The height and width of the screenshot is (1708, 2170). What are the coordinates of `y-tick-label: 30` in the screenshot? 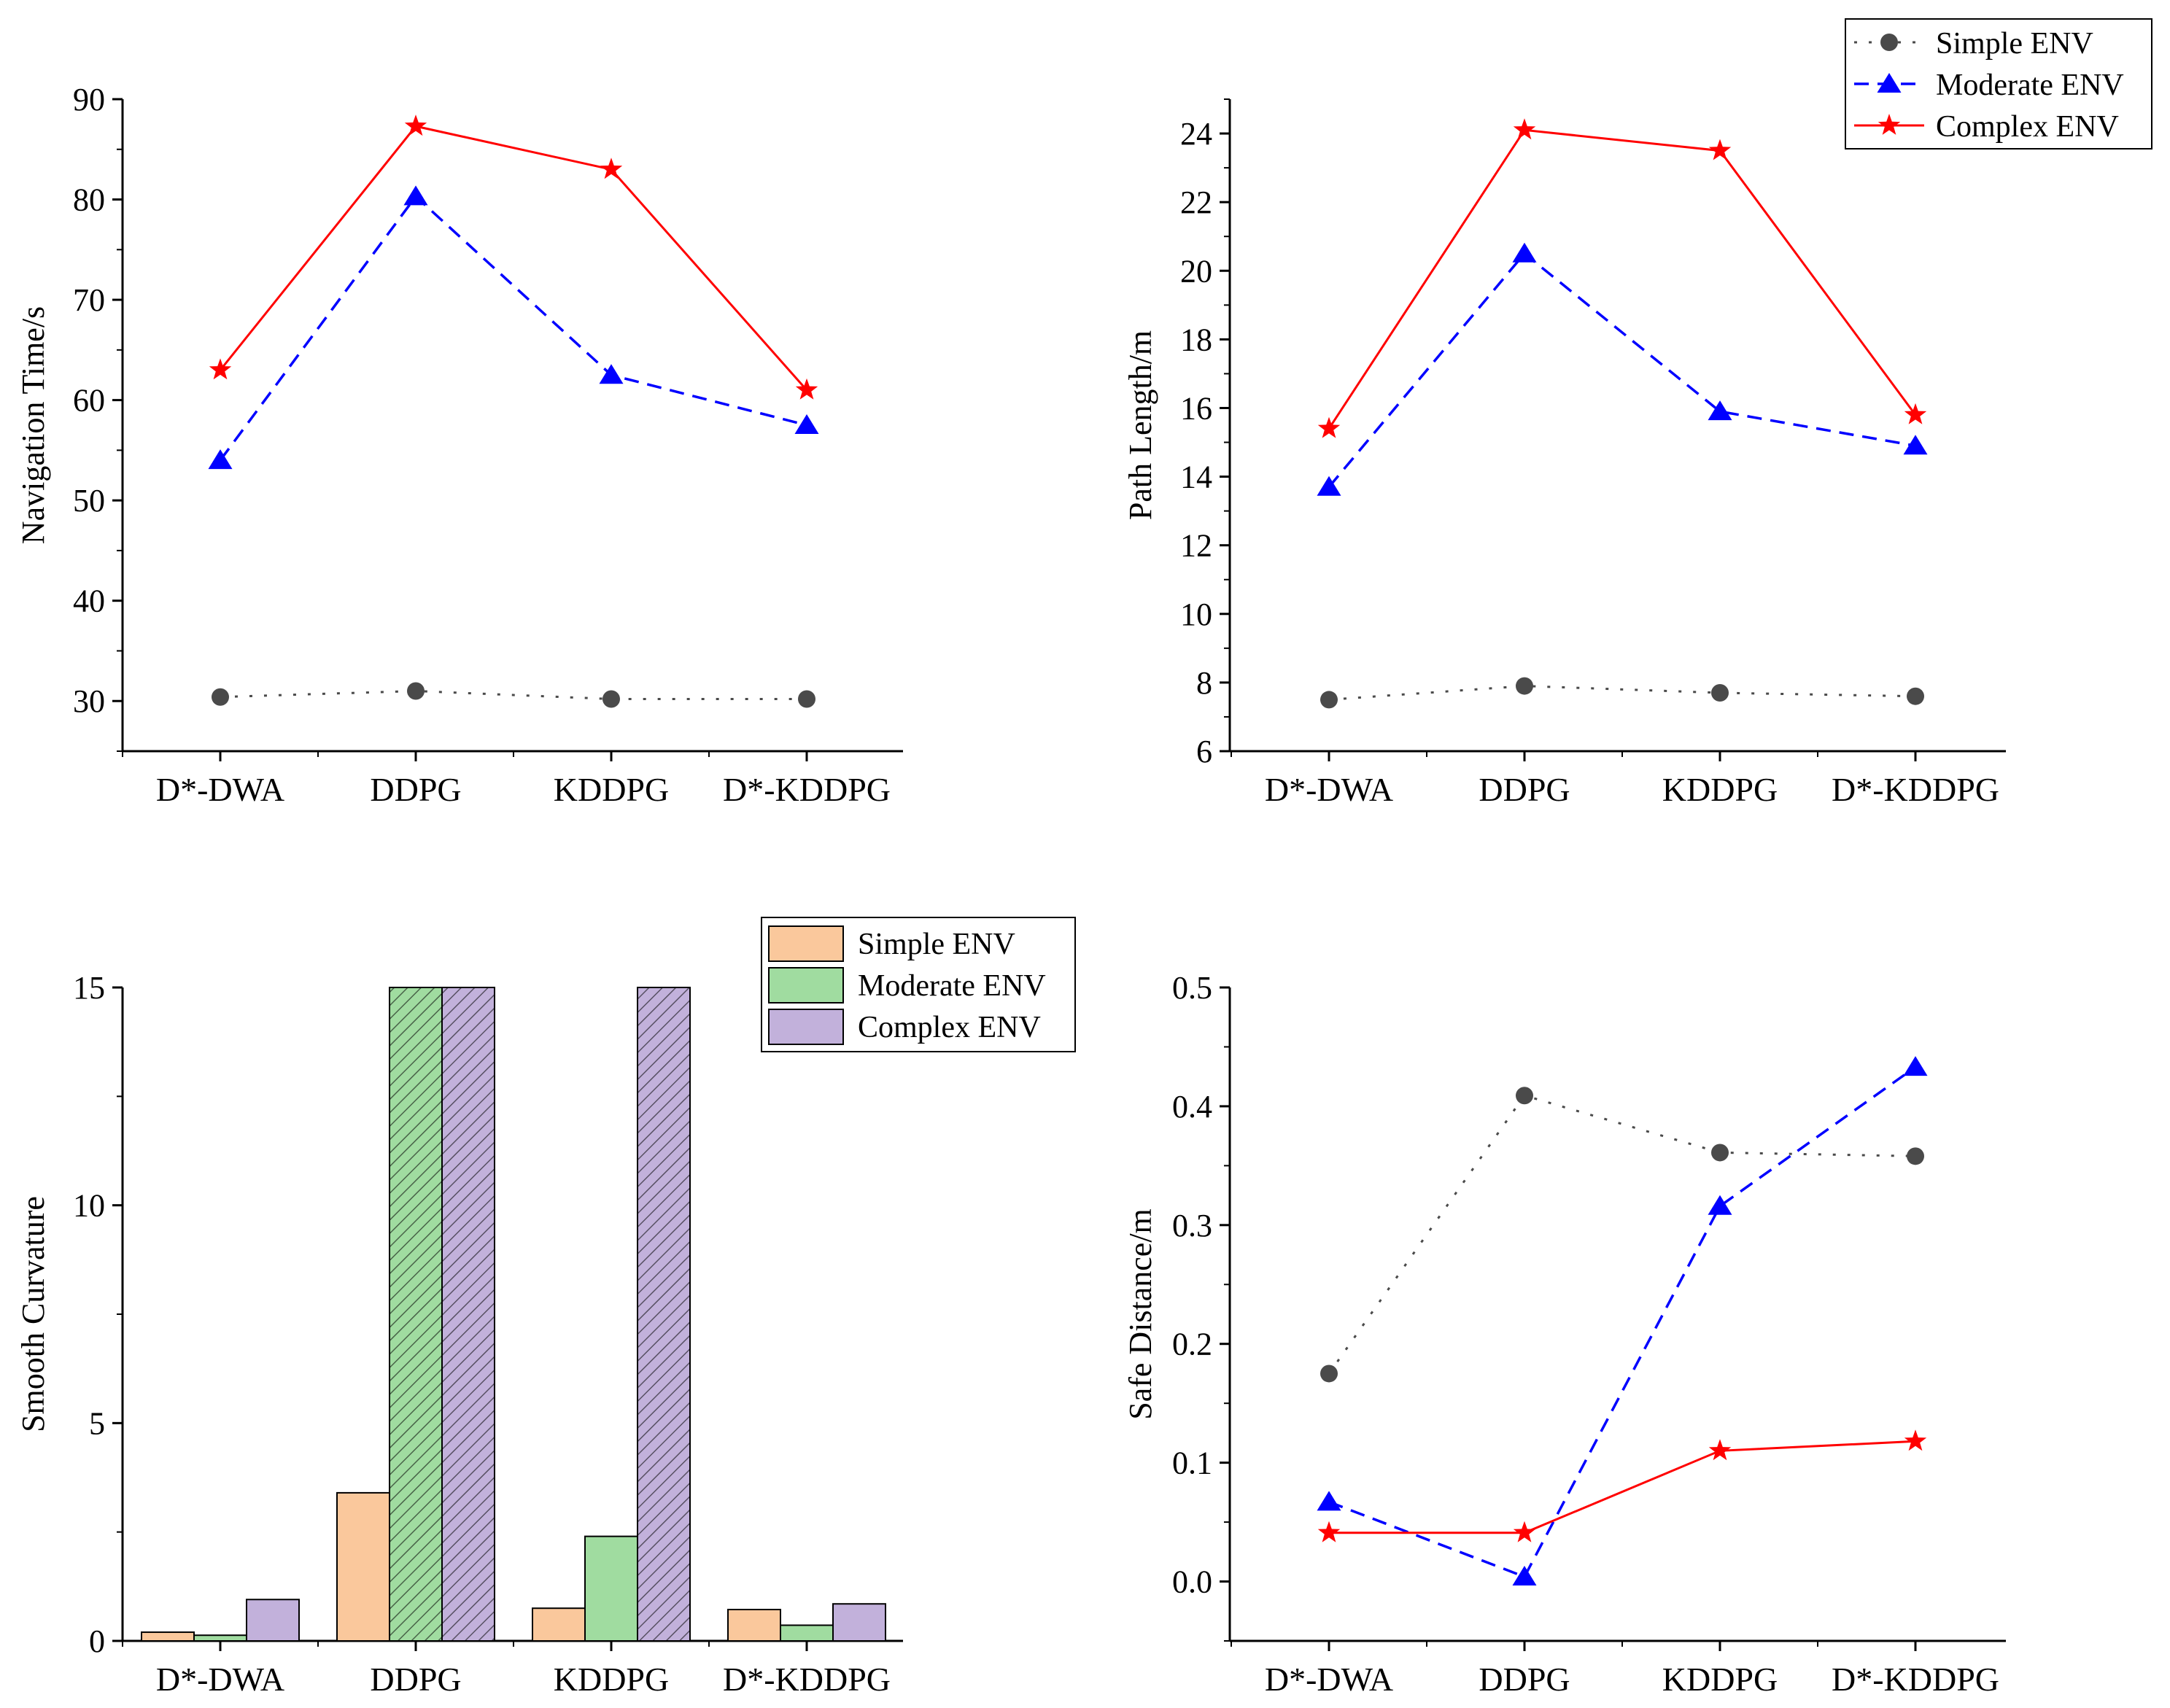 It's located at (89, 701).